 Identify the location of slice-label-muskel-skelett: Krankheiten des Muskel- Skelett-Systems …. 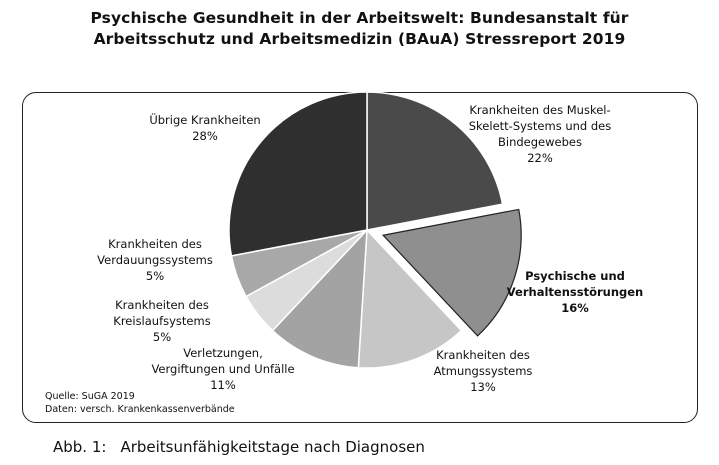
(540, 134).